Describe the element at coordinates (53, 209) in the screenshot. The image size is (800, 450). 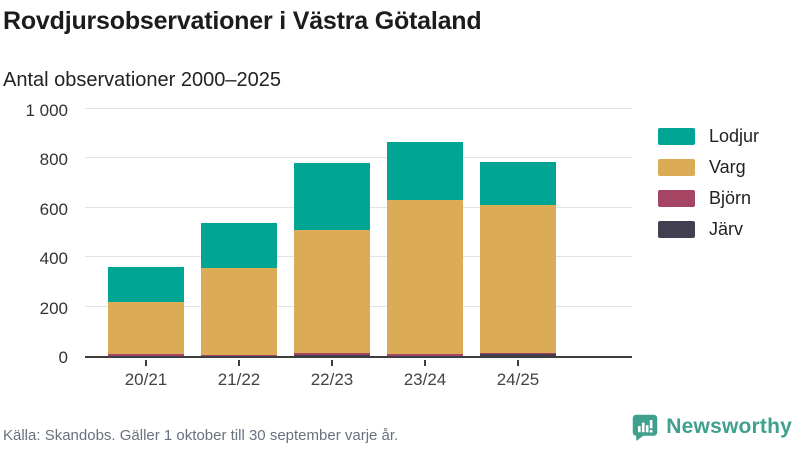
I see `y-tick-label: 600` at that location.